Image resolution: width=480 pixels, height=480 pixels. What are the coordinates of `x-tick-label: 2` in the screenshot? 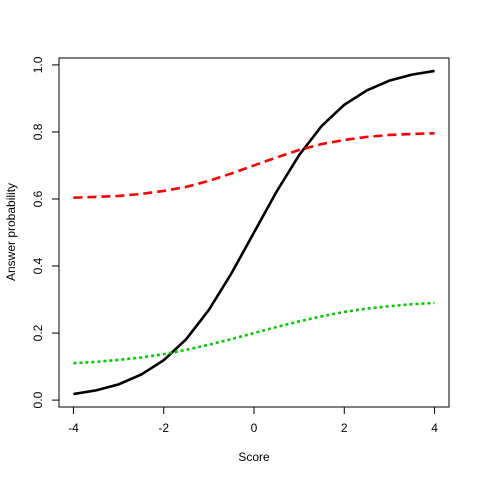 It's located at (344, 428).